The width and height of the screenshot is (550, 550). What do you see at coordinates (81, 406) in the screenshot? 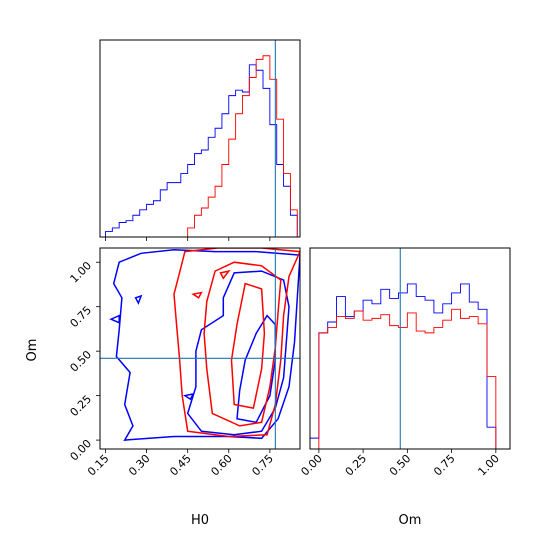
I see `om-y-ticklabel-1: 0.25` at bounding box center [81, 406].